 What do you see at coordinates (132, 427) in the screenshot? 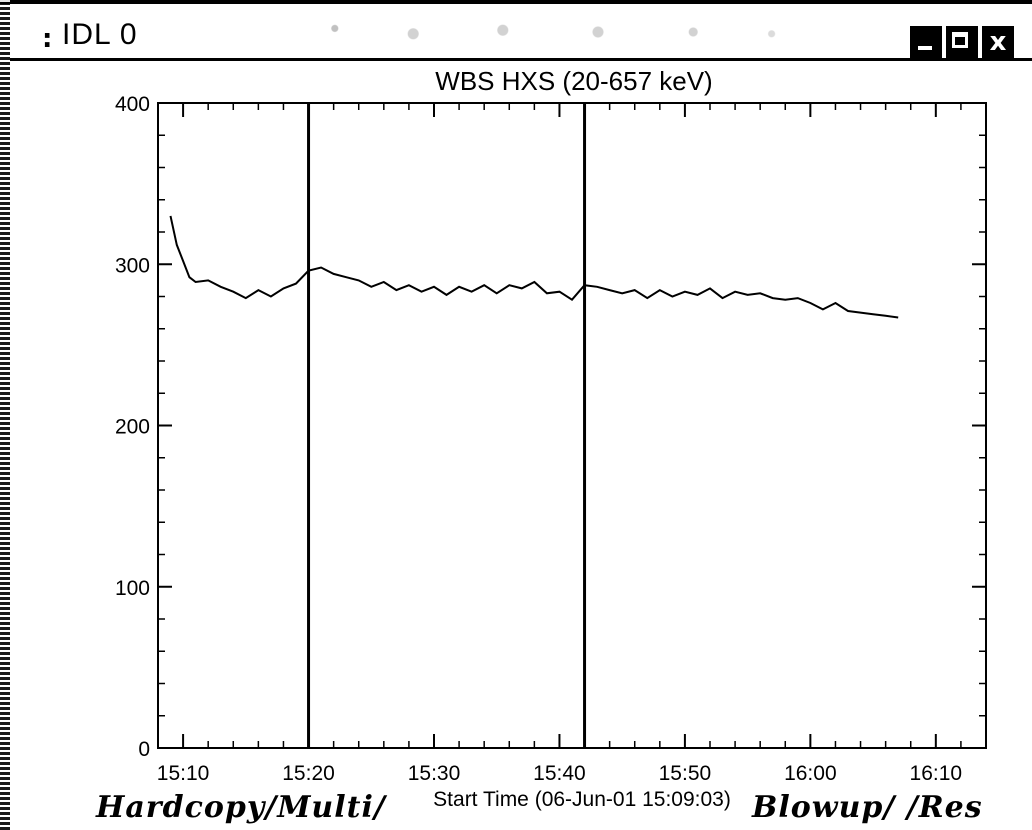
I see `y-tick-label: 200` at bounding box center [132, 427].